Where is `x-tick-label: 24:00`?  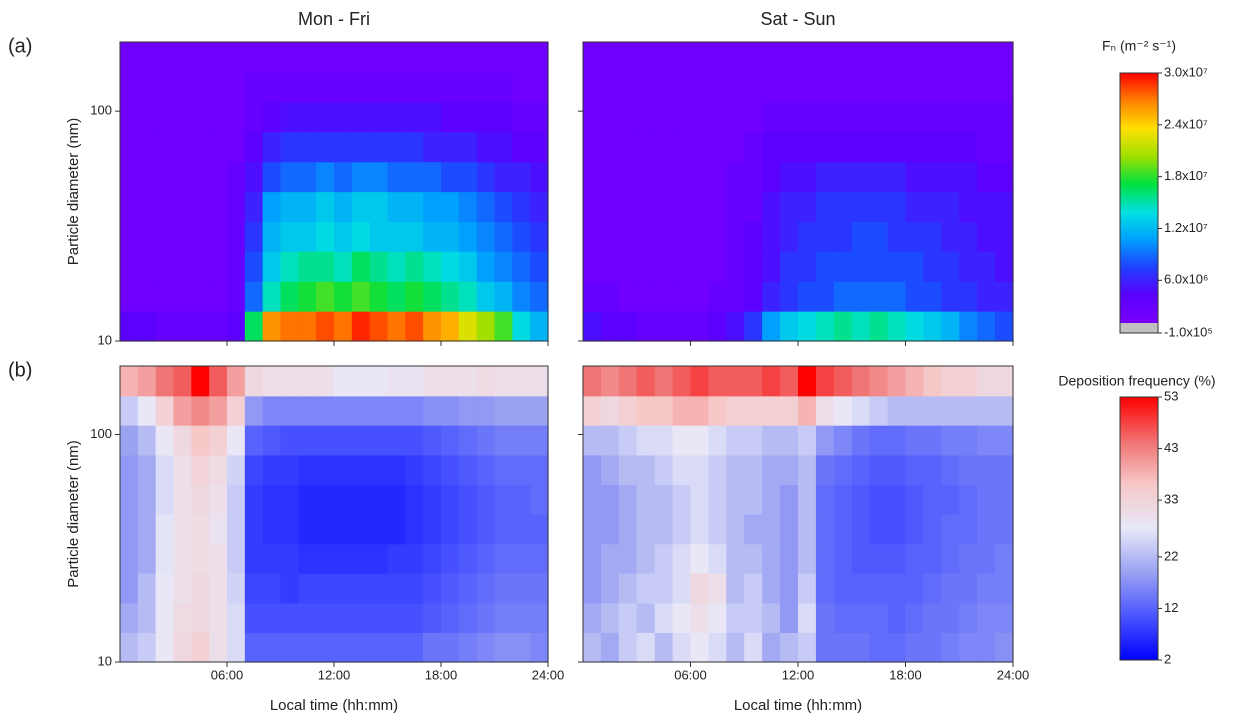
x-tick-label: 24:00 is located at coordinates (548, 674).